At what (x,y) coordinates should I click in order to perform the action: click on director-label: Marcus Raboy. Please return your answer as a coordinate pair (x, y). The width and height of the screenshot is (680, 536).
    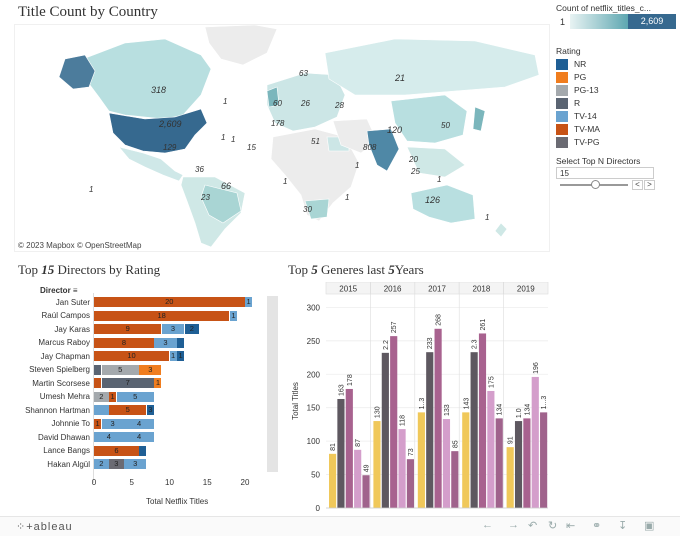
    Looking at the image, I should click on (64, 342).